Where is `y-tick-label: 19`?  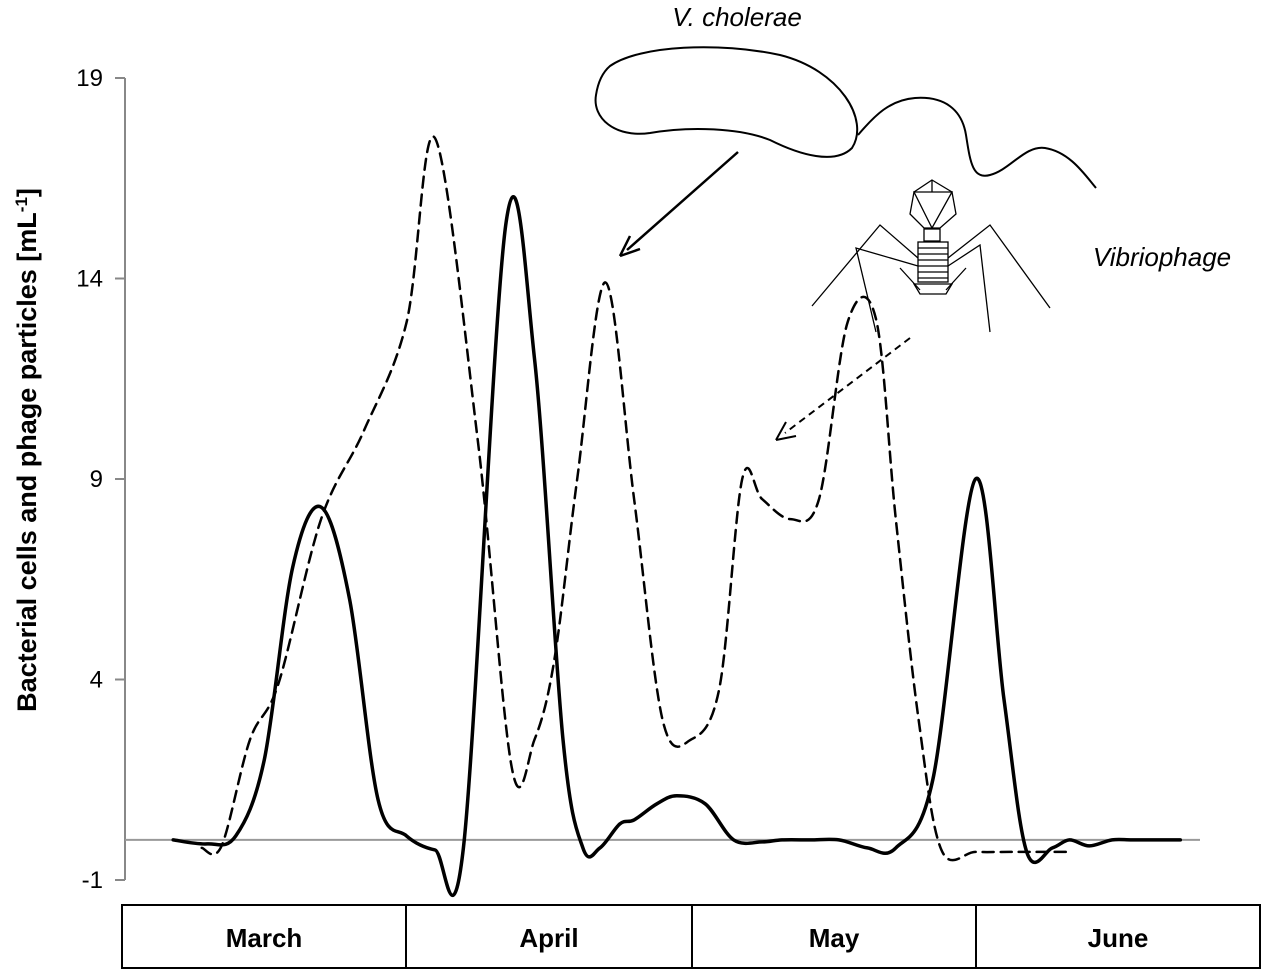 y-tick-label: 19 is located at coordinates (89, 78).